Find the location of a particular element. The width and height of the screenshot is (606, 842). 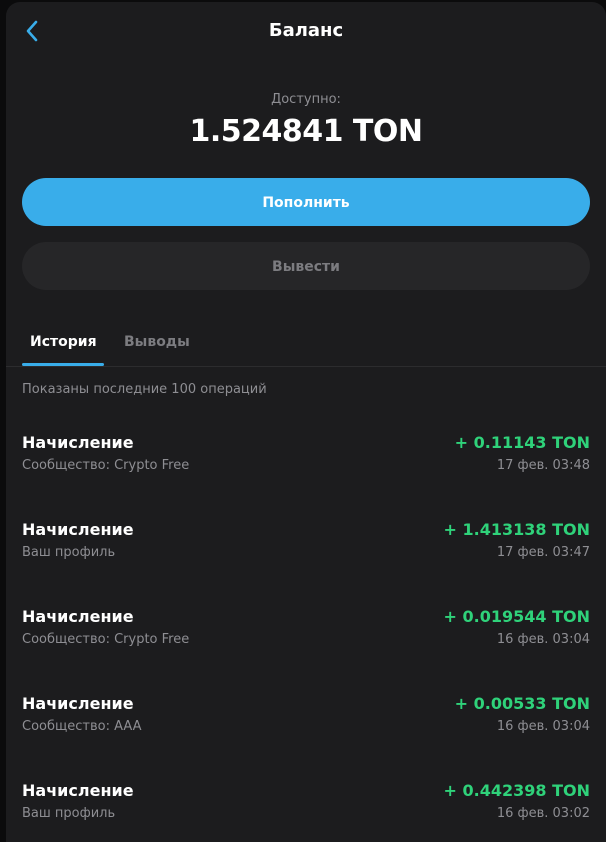

transaction-date: 17 фев. 03:47 is located at coordinates (543, 552).